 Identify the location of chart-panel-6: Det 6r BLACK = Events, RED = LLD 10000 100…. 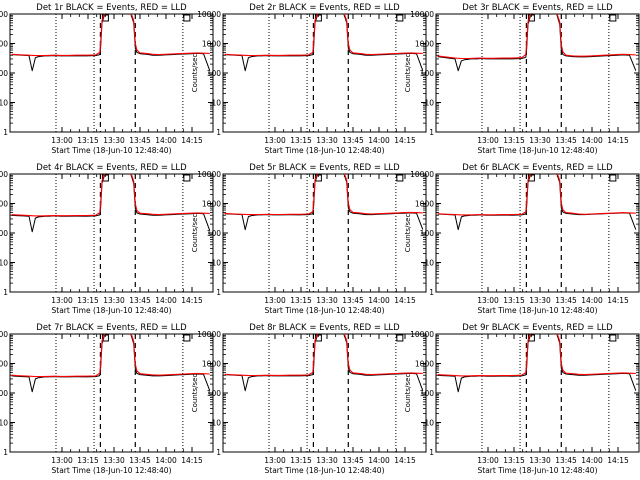
(522, 239).